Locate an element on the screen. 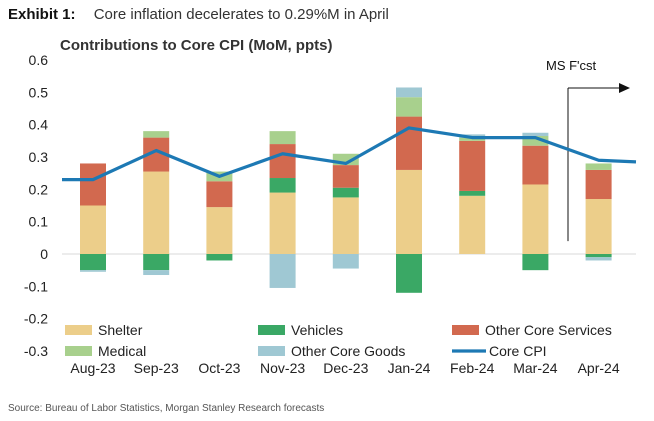 Image resolution: width=654 pixels, height=421 pixels. core-cpi-line is located at coordinates (349, 154).